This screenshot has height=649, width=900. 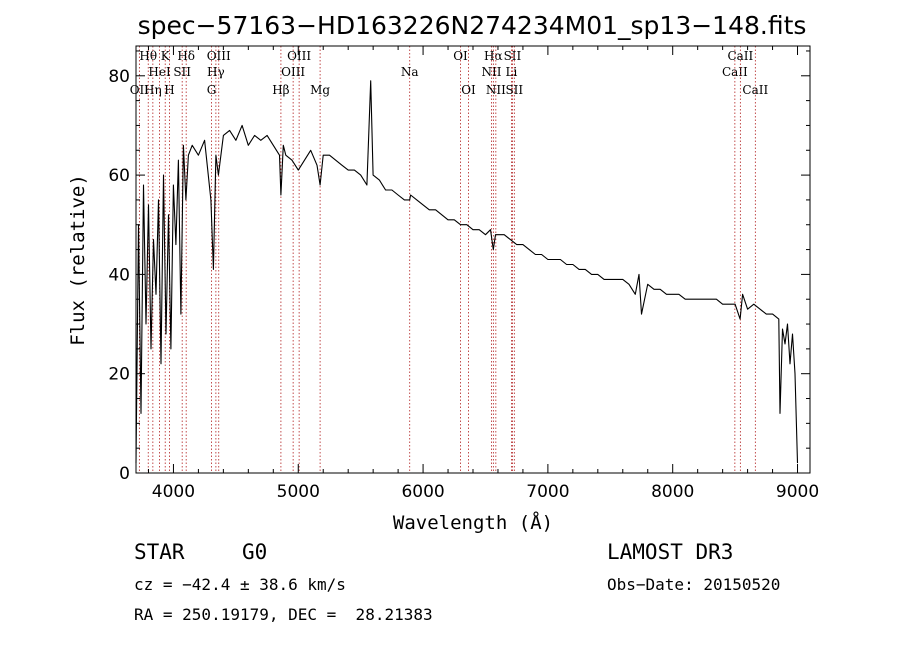 I want to click on spectral-line-label-11: Hβ, so click(x=280, y=90).